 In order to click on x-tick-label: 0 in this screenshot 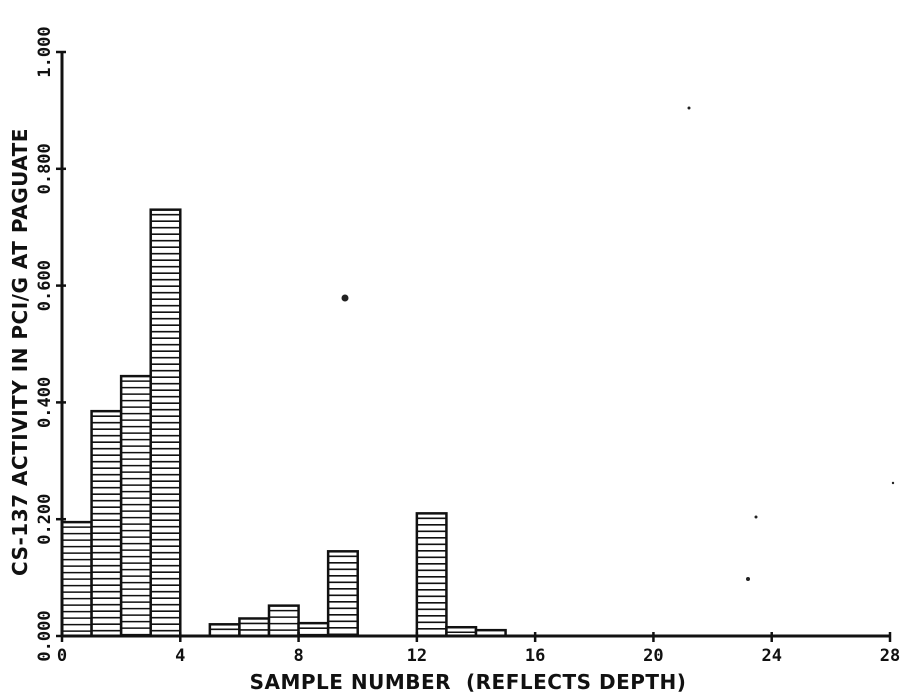, I will do `click(62, 656)`.